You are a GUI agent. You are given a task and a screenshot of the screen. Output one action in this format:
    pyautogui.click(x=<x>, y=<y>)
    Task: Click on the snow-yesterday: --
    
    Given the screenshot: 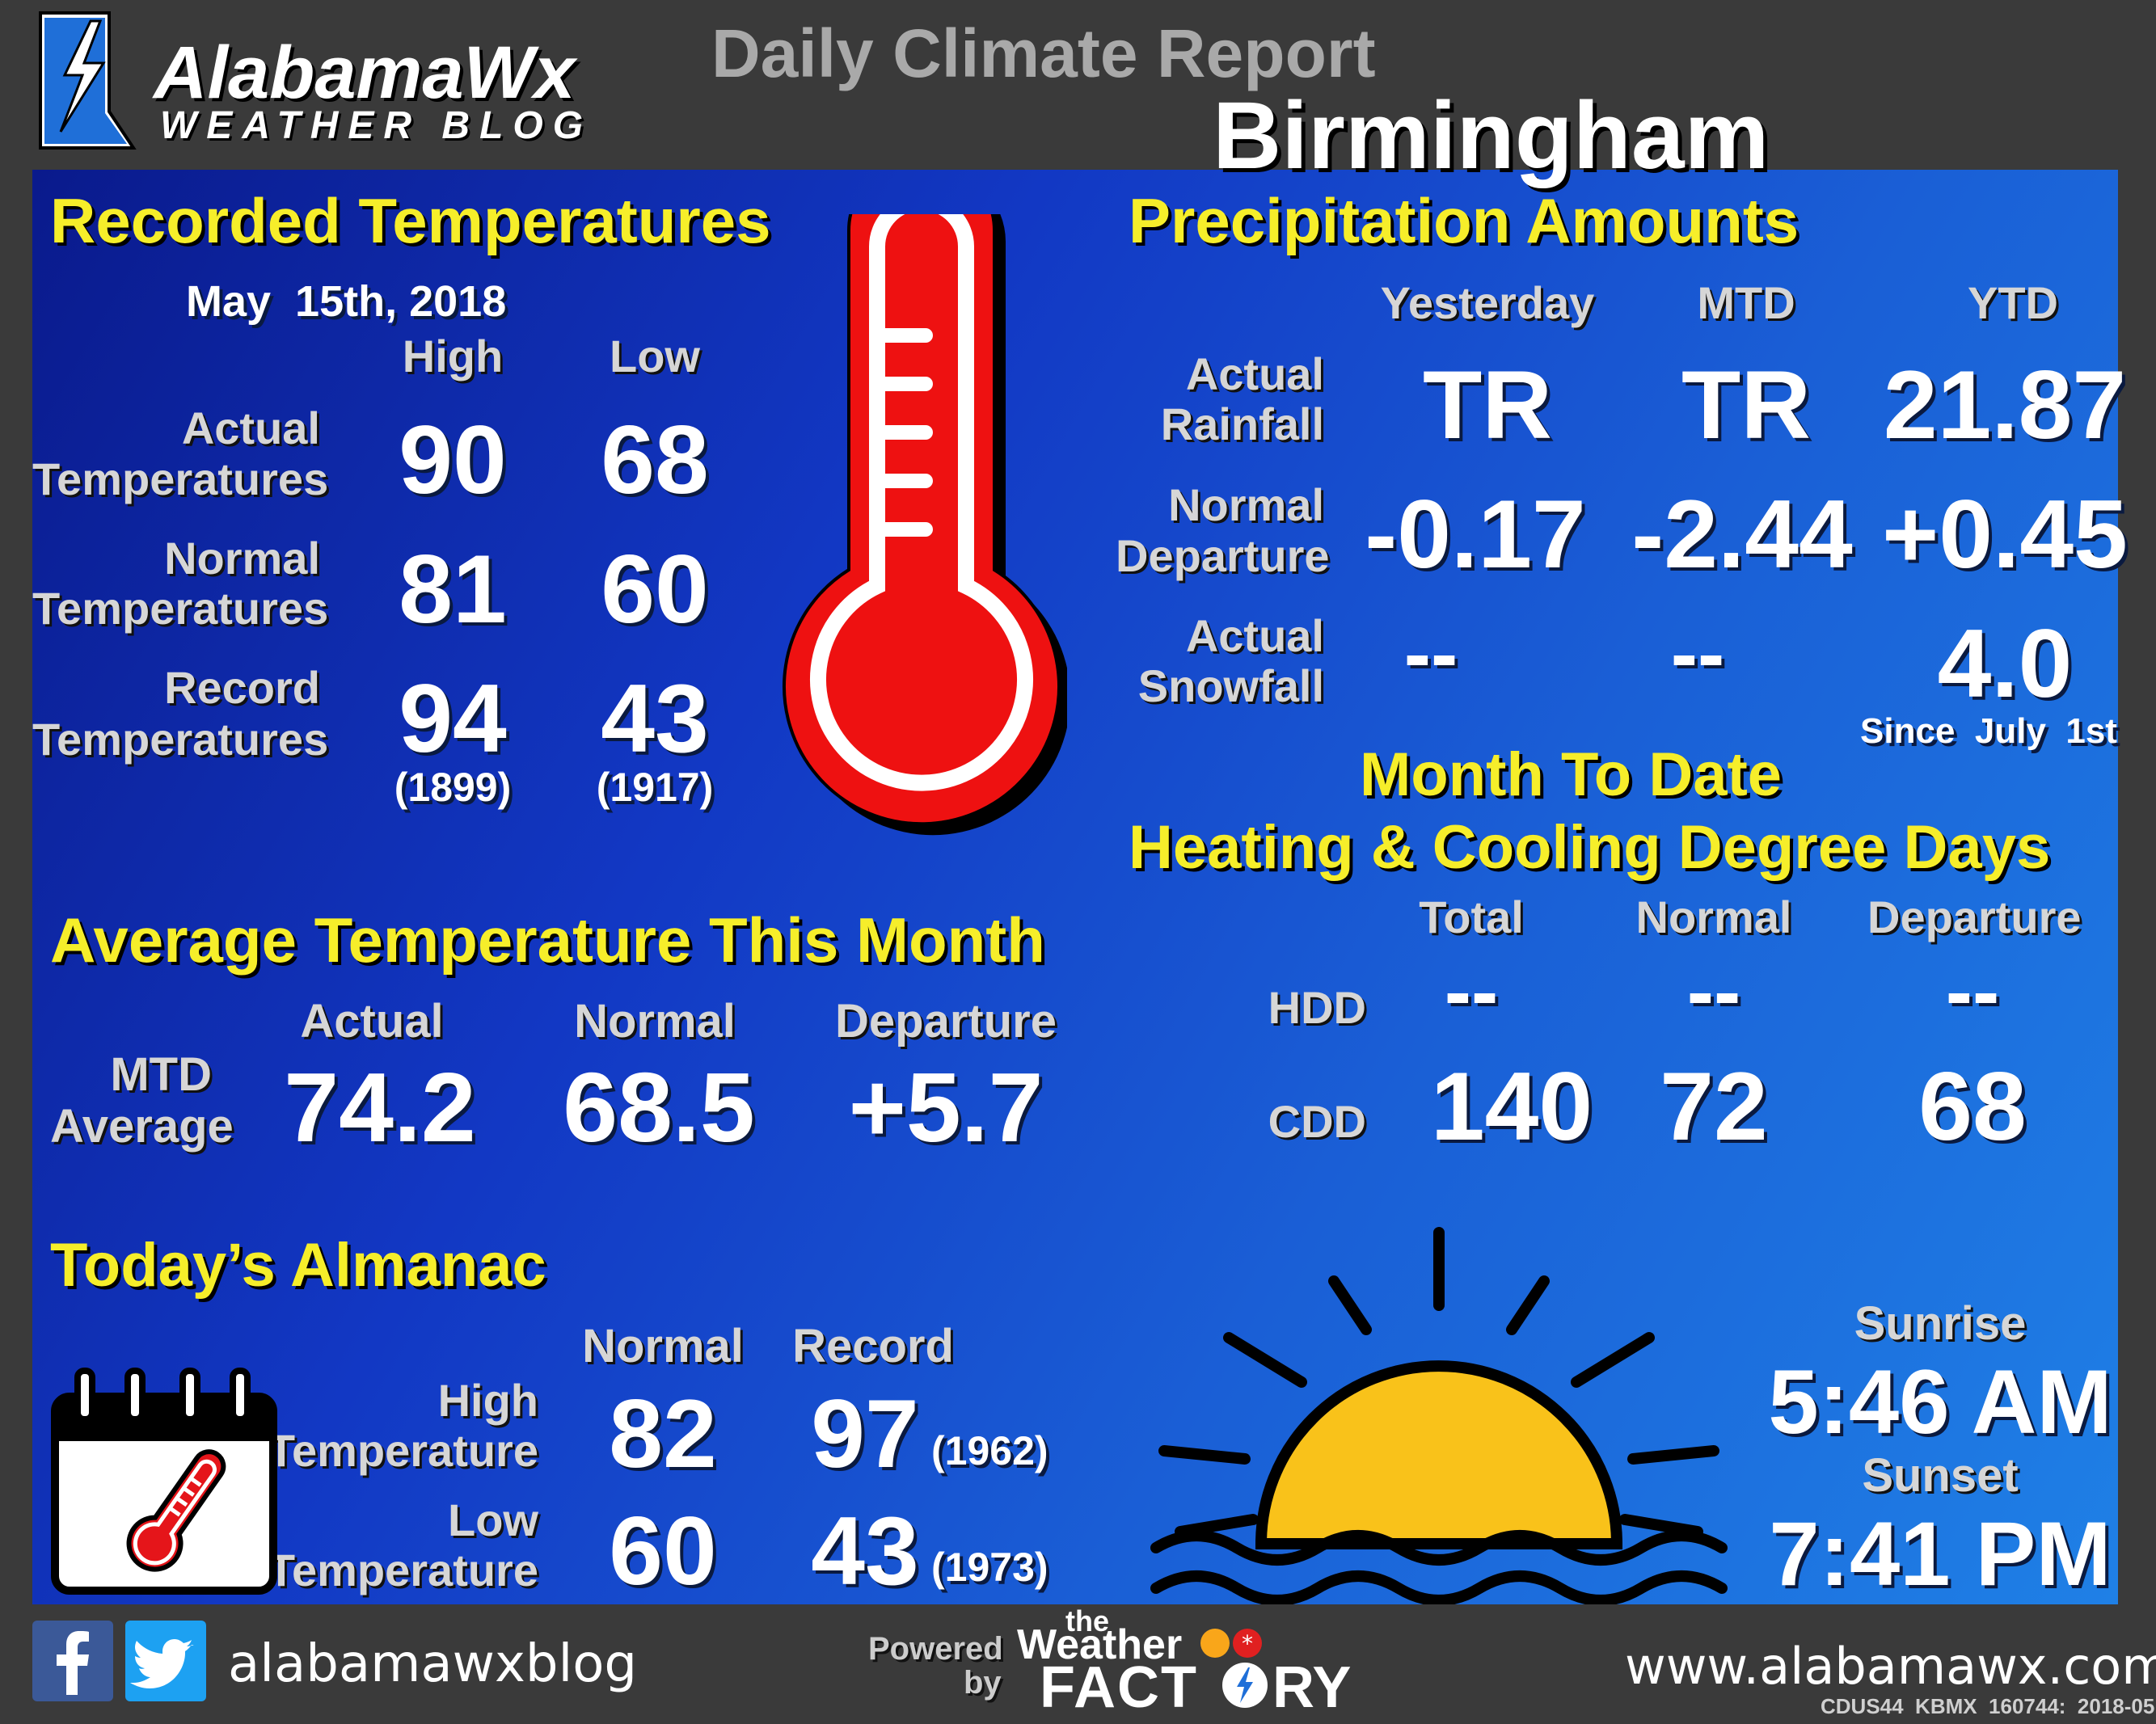 What is the action you would take?
    pyautogui.click(x=1431, y=654)
    